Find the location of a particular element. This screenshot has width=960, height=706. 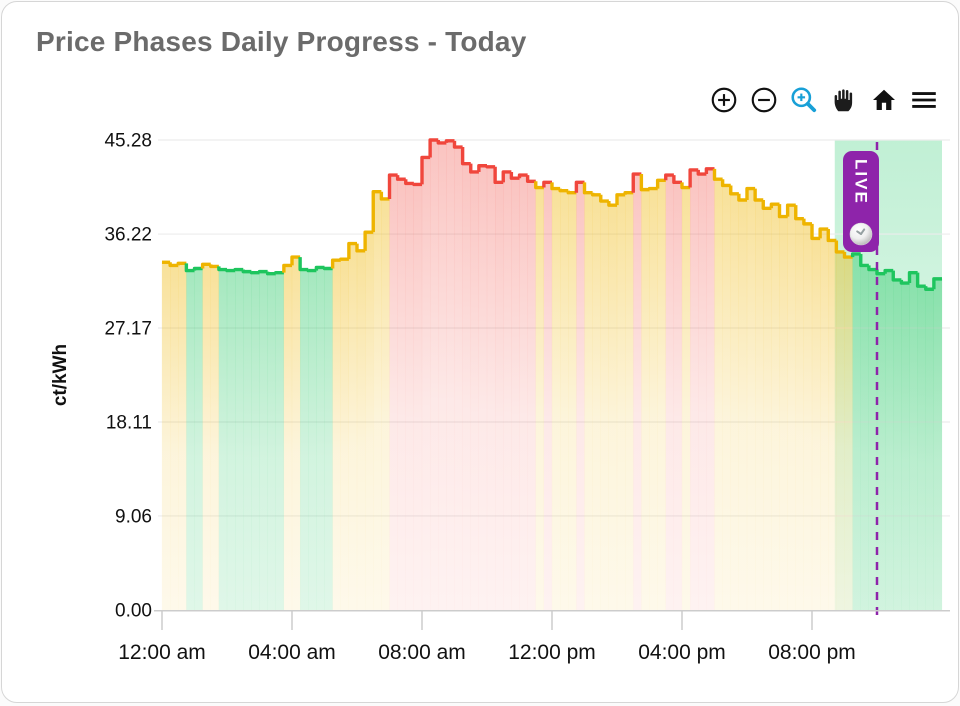

y-tick-label: 0.00 is located at coordinates (133, 611).